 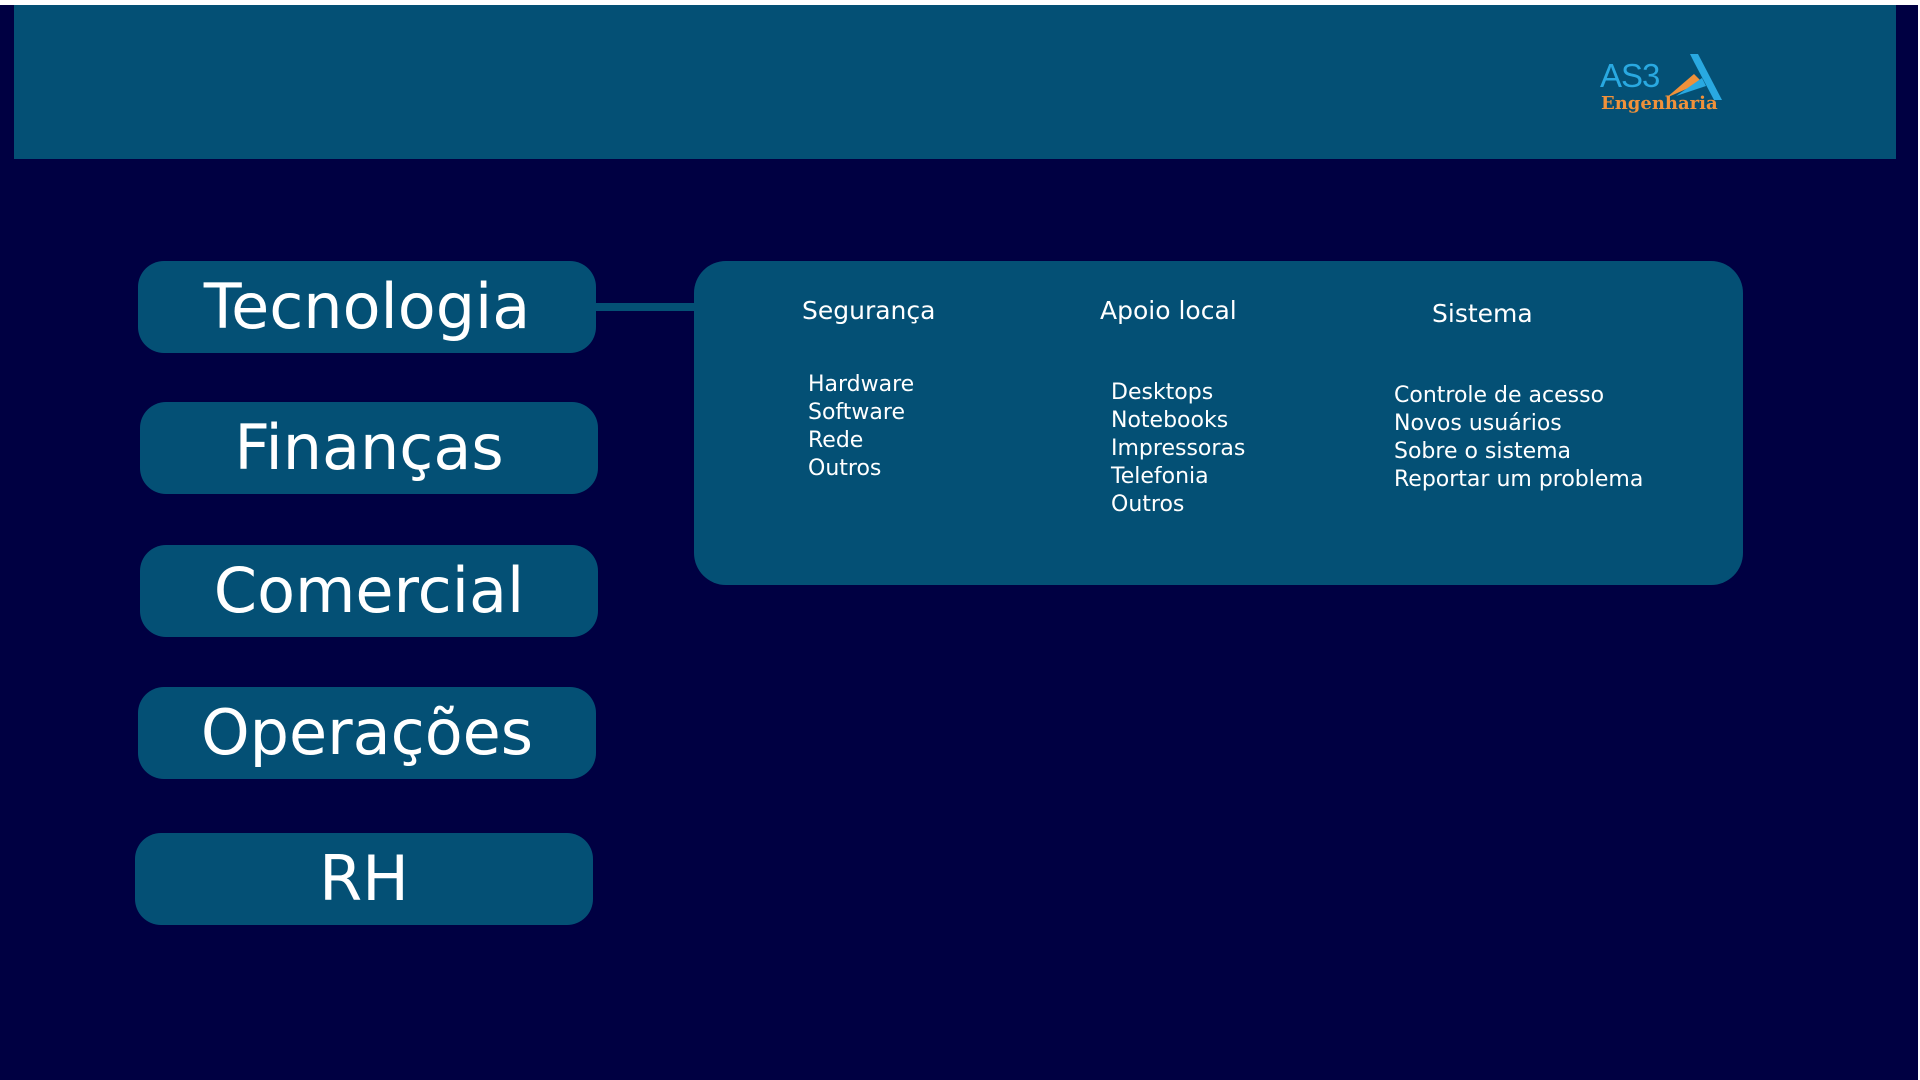 What do you see at coordinates (955, 82) in the screenshot?
I see `header-bar` at bounding box center [955, 82].